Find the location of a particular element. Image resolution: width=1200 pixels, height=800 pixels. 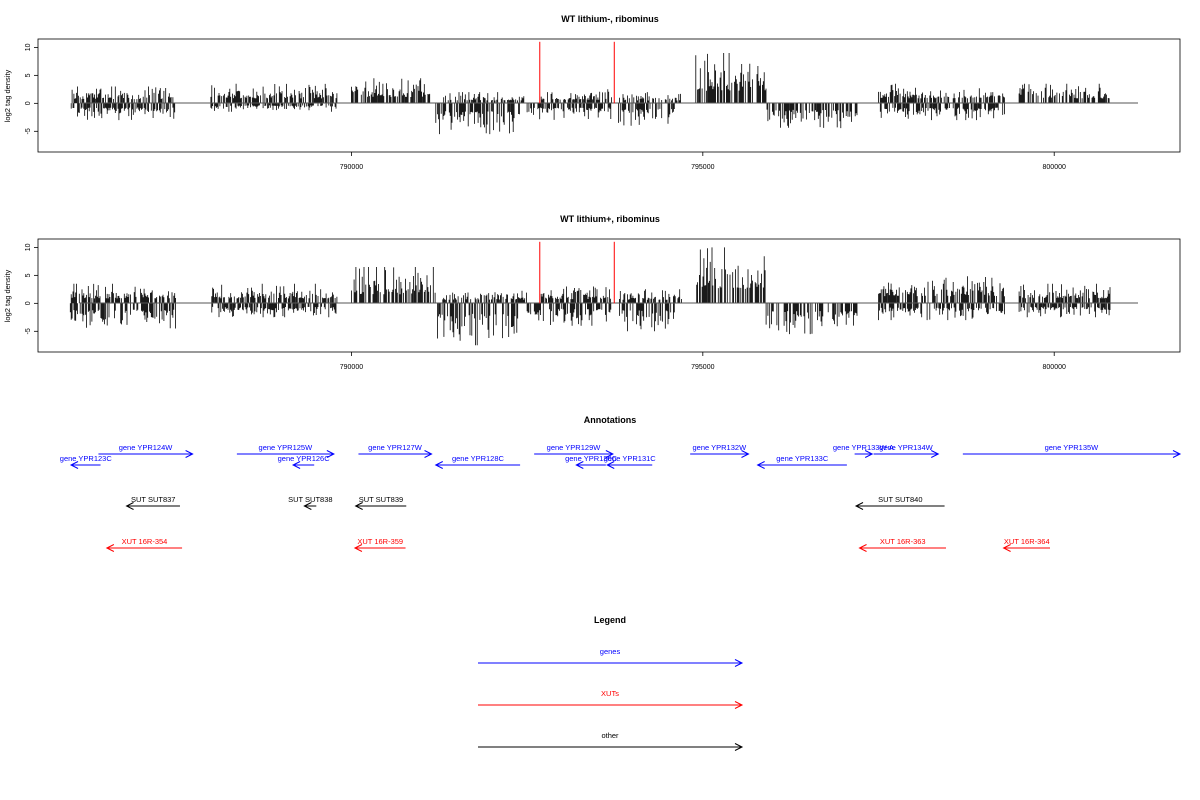

legend-entry: XUTs is located at coordinates (611, 699).